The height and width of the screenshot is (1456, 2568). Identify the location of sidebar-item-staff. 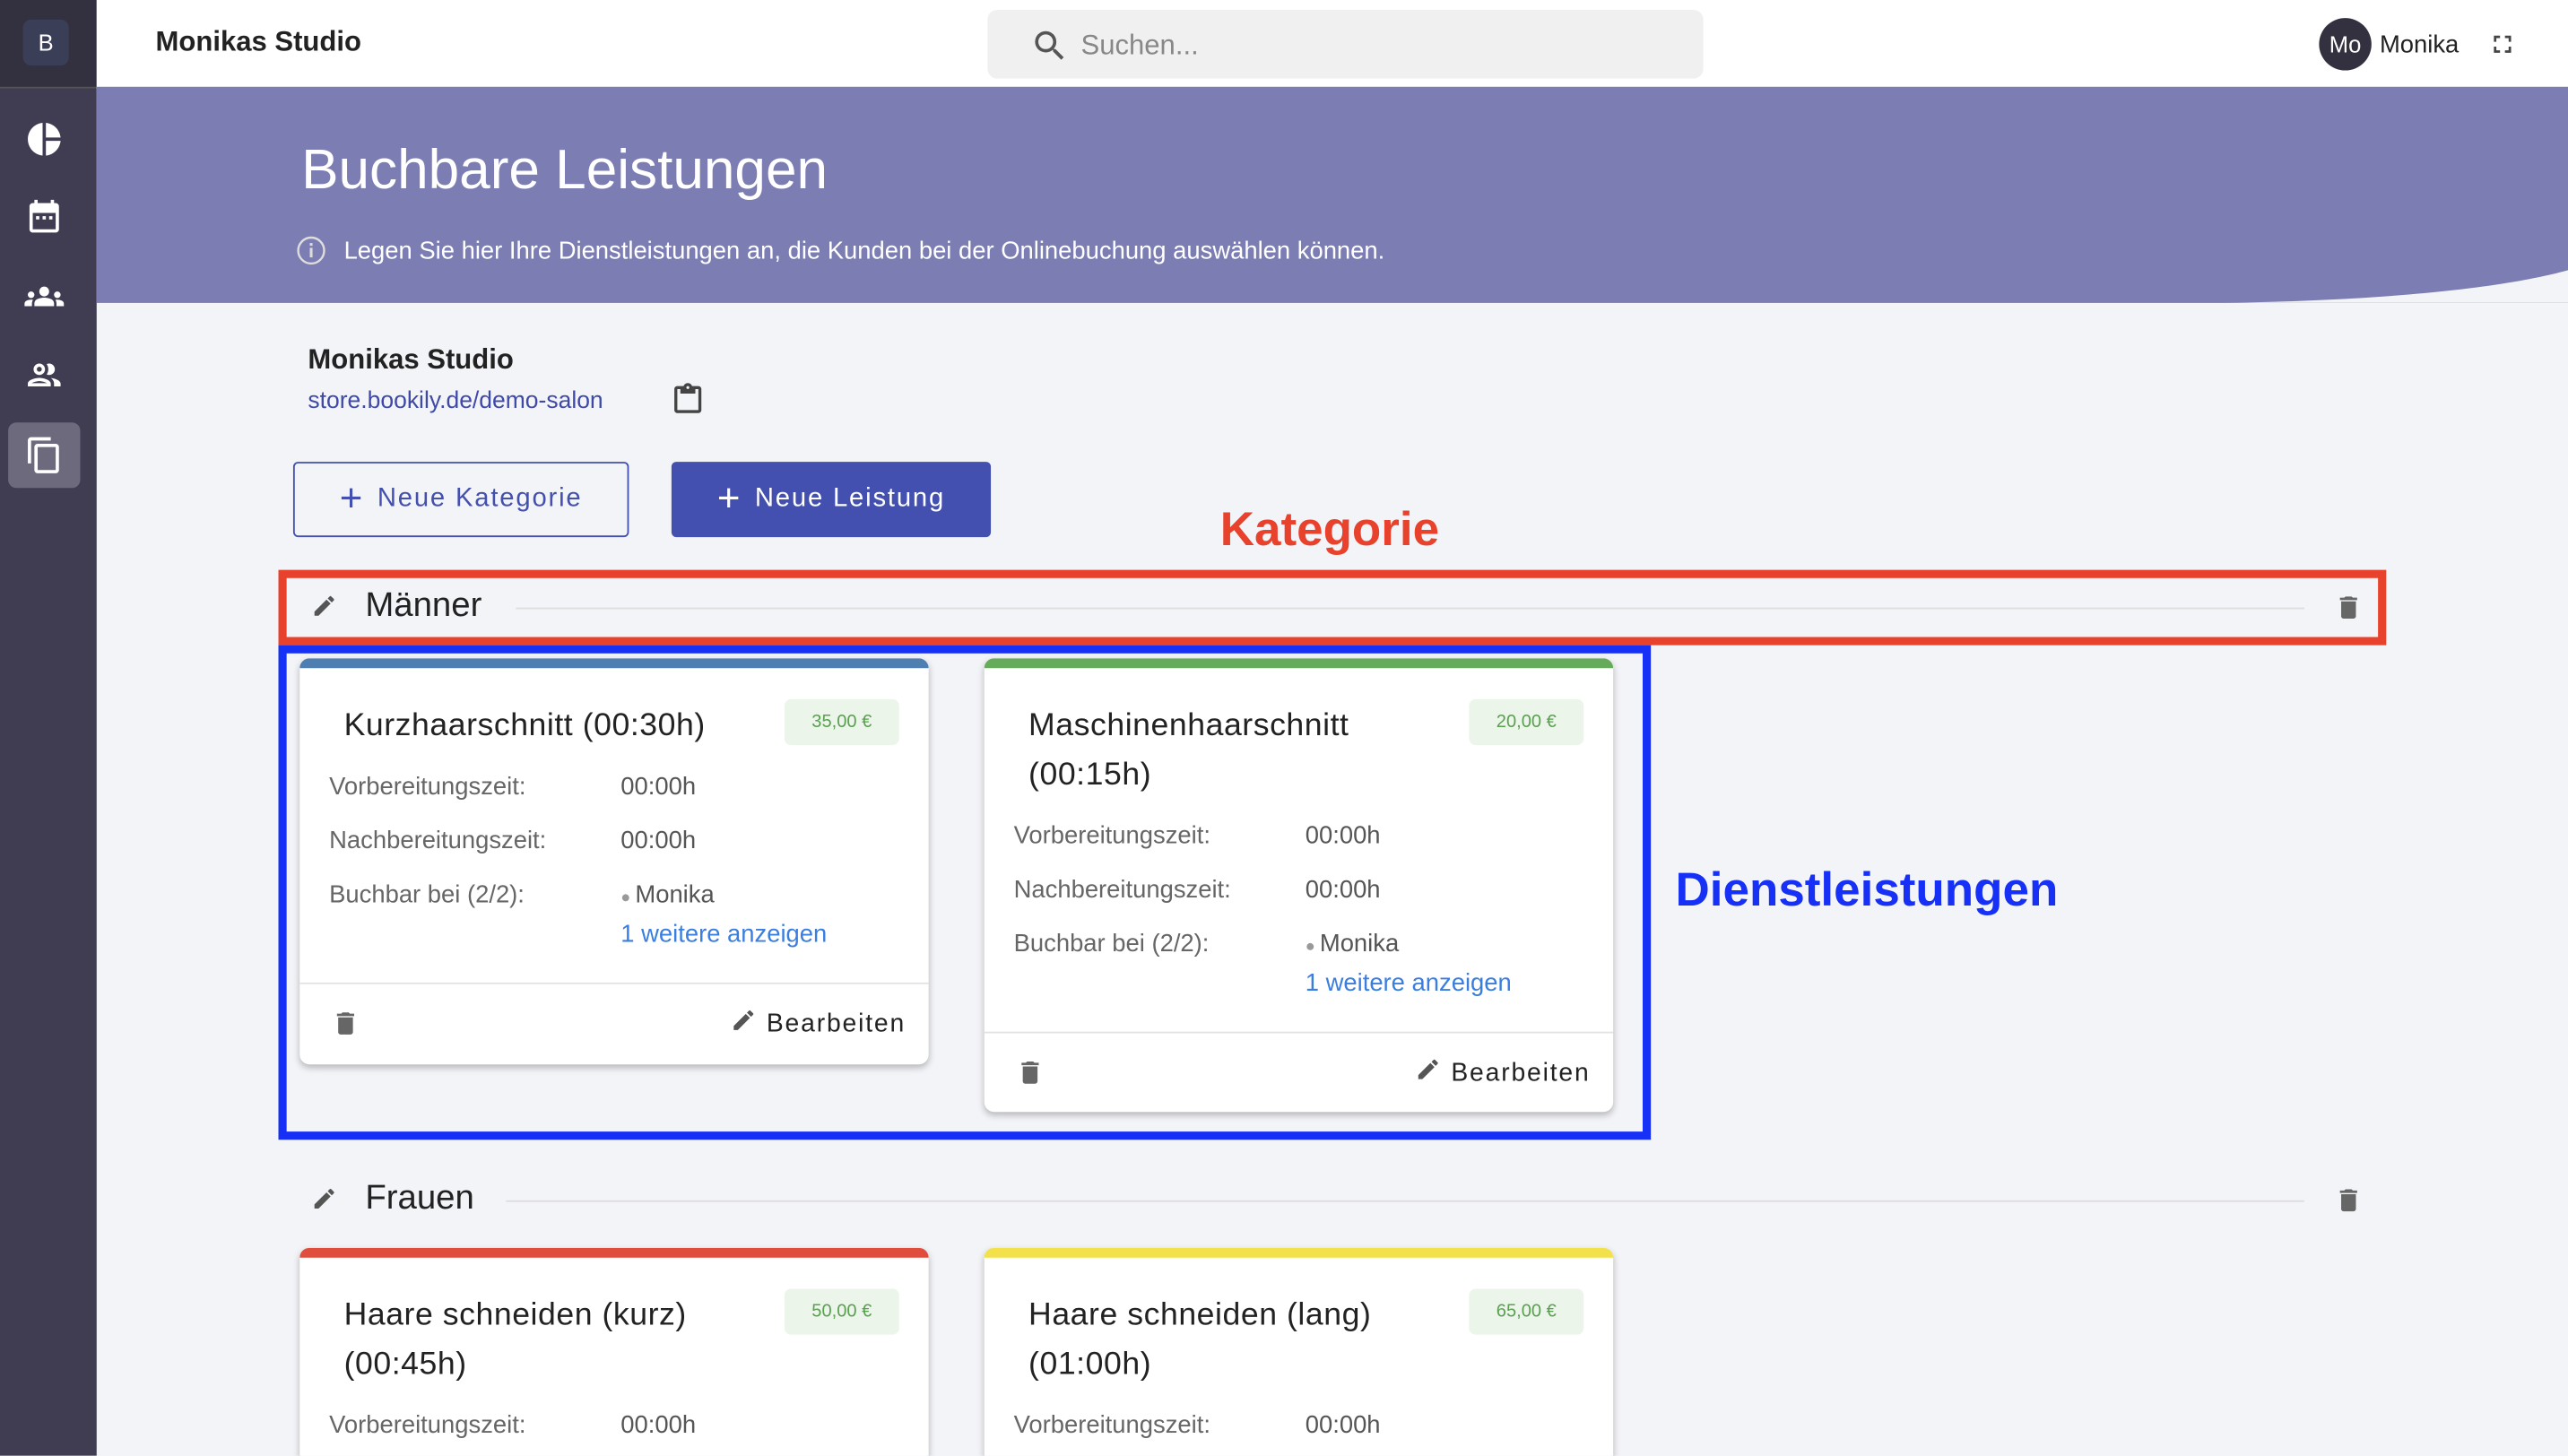
(44, 375).